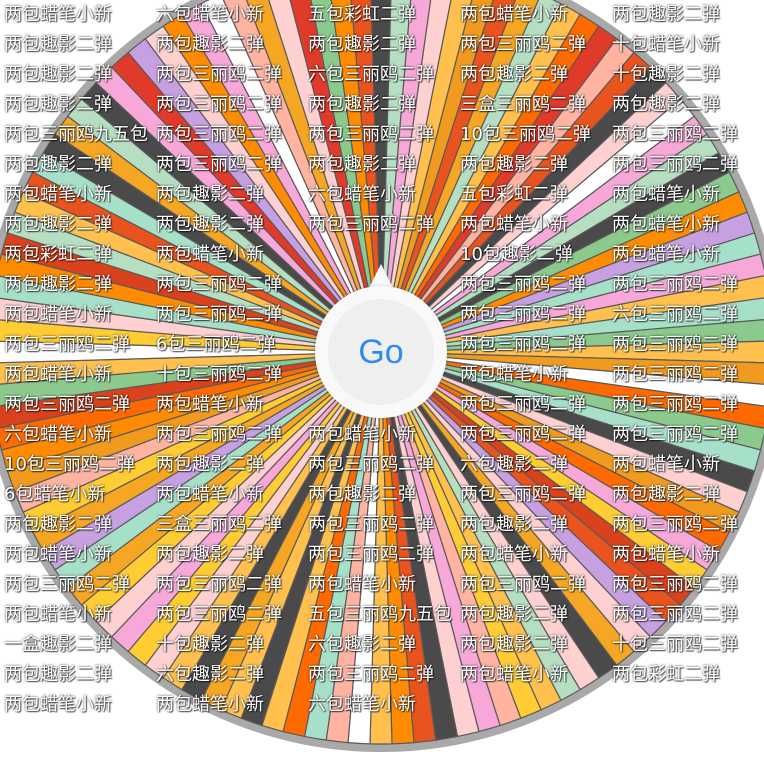 The width and height of the screenshot is (764, 764). What do you see at coordinates (76, 134) in the screenshot?
I see `segment-label: 两包三丽鸥九五包` at bounding box center [76, 134].